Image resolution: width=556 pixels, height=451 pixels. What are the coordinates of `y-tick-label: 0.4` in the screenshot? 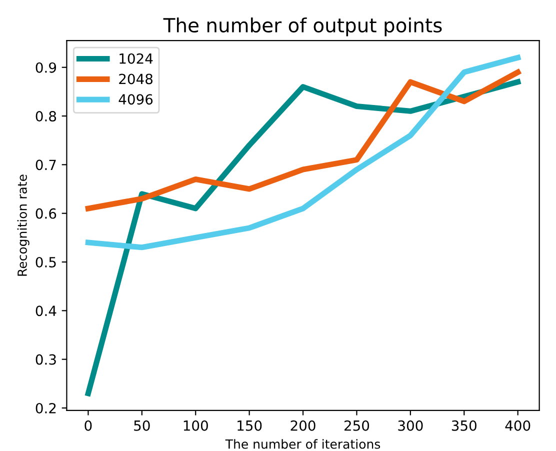 It's located at (46, 311).